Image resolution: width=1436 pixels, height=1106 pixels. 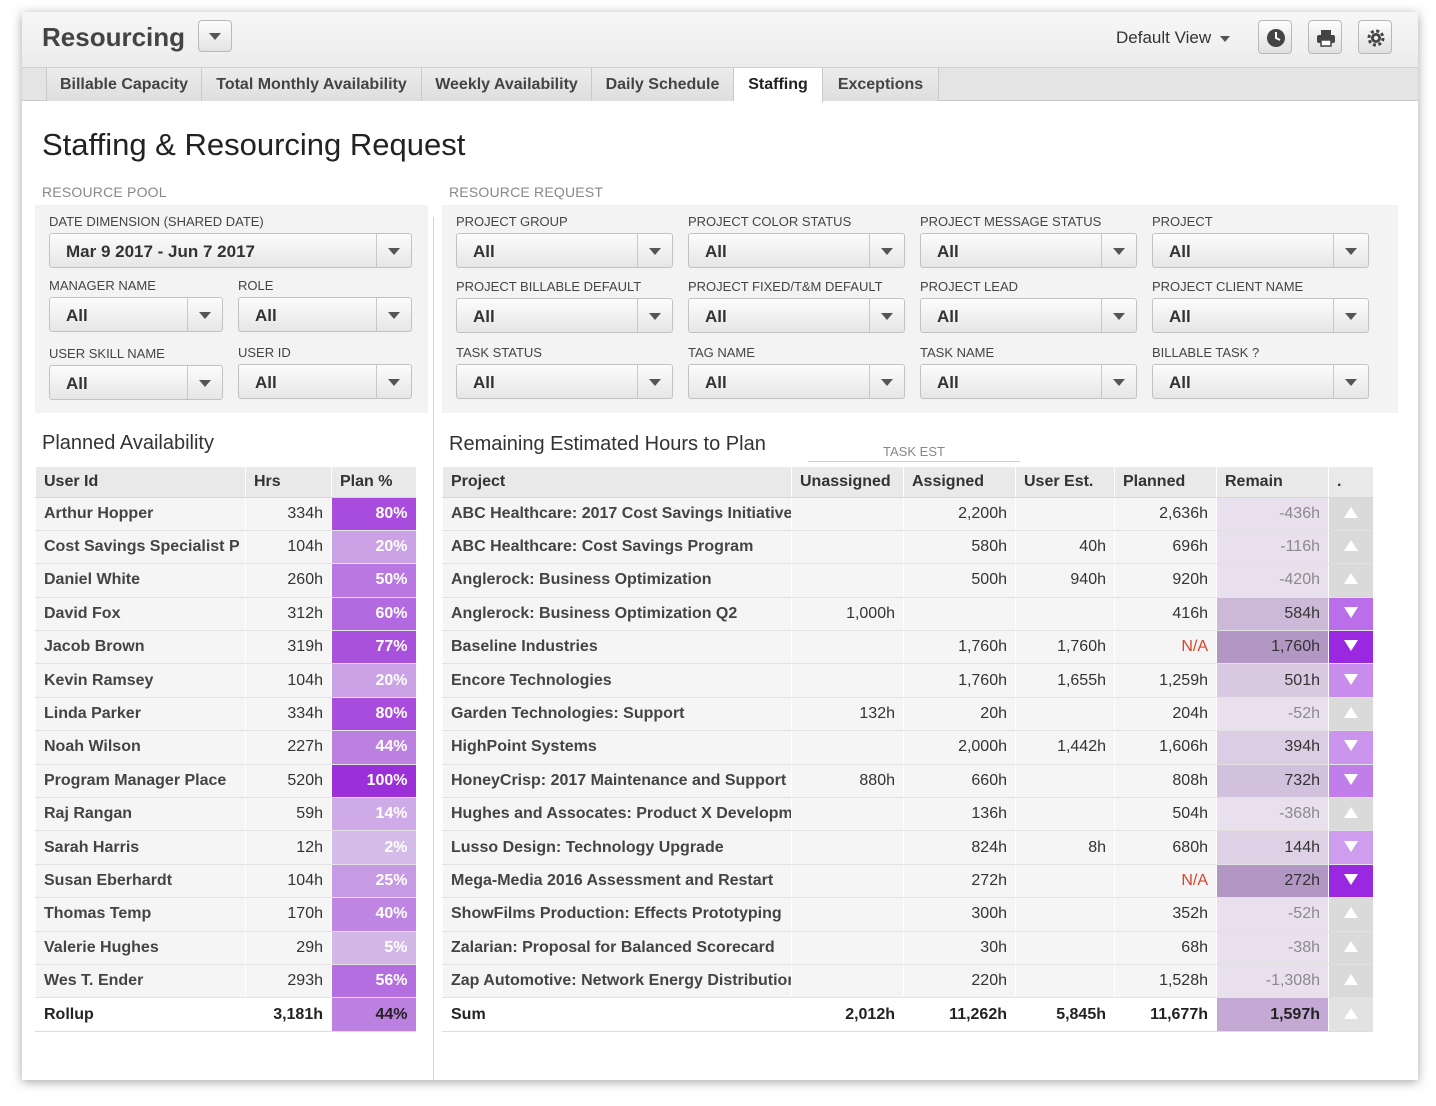 What do you see at coordinates (1272, 747) in the screenshot?
I see `remain-cell: 394h` at bounding box center [1272, 747].